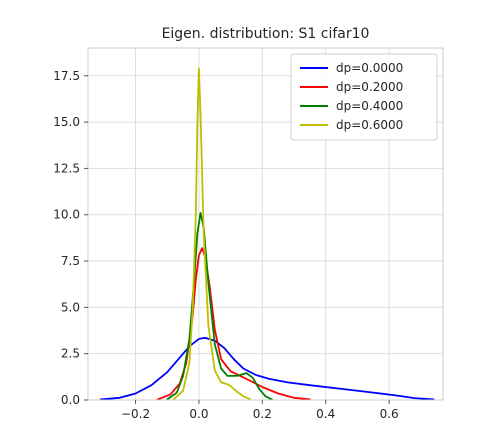 The image size is (482, 439). Describe the element at coordinates (66, 122) in the screenshot. I see `y-tick-label: 15.0` at that location.